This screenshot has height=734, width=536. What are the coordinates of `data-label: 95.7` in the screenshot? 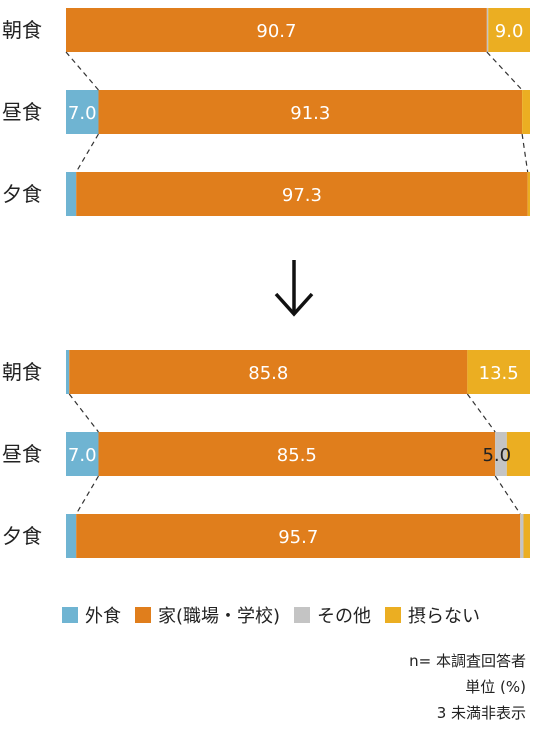 It's located at (298, 537).